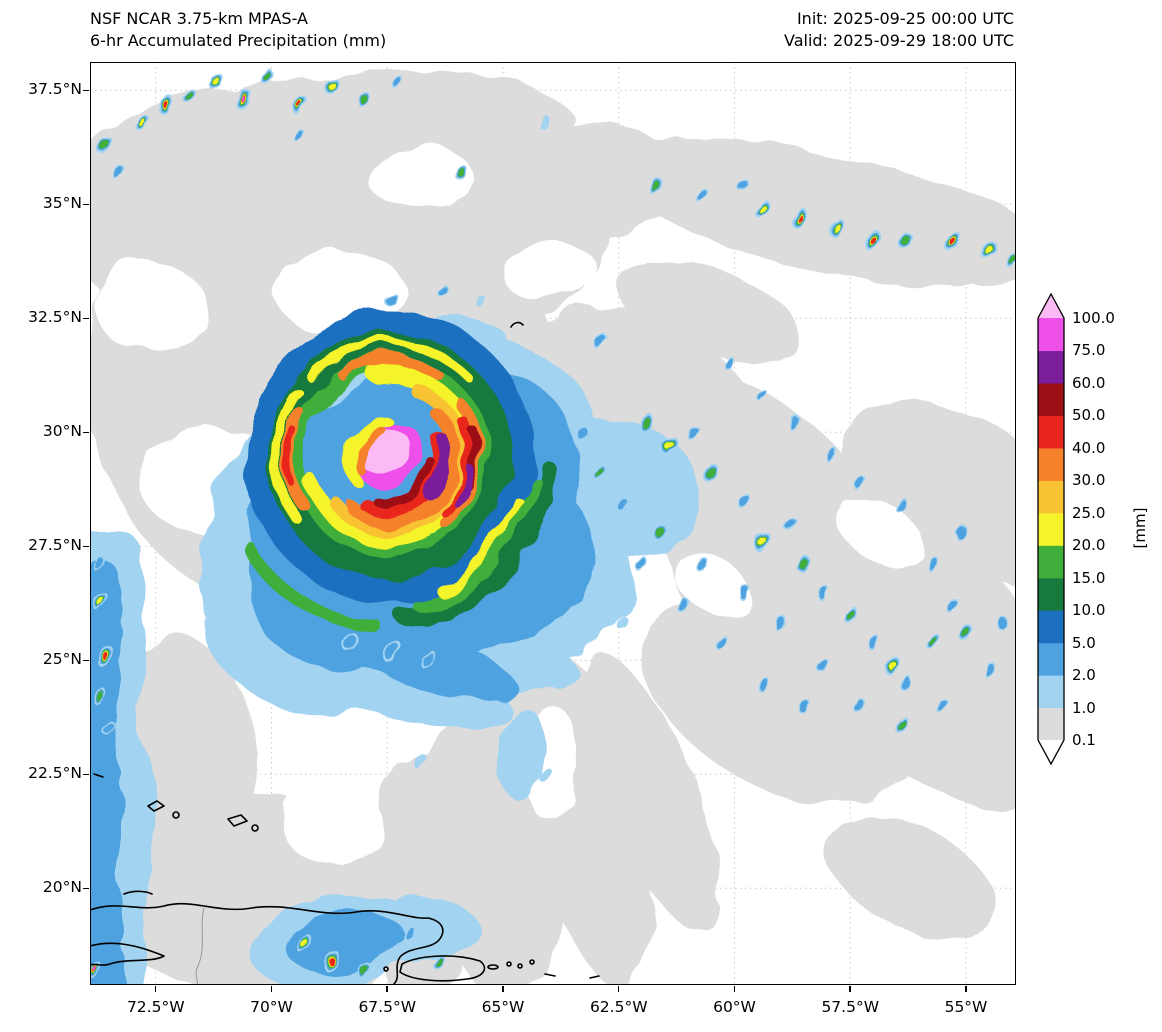  What do you see at coordinates (1084, 642) in the screenshot?
I see `colorbar-tick-label: 5.0` at bounding box center [1084, 642].